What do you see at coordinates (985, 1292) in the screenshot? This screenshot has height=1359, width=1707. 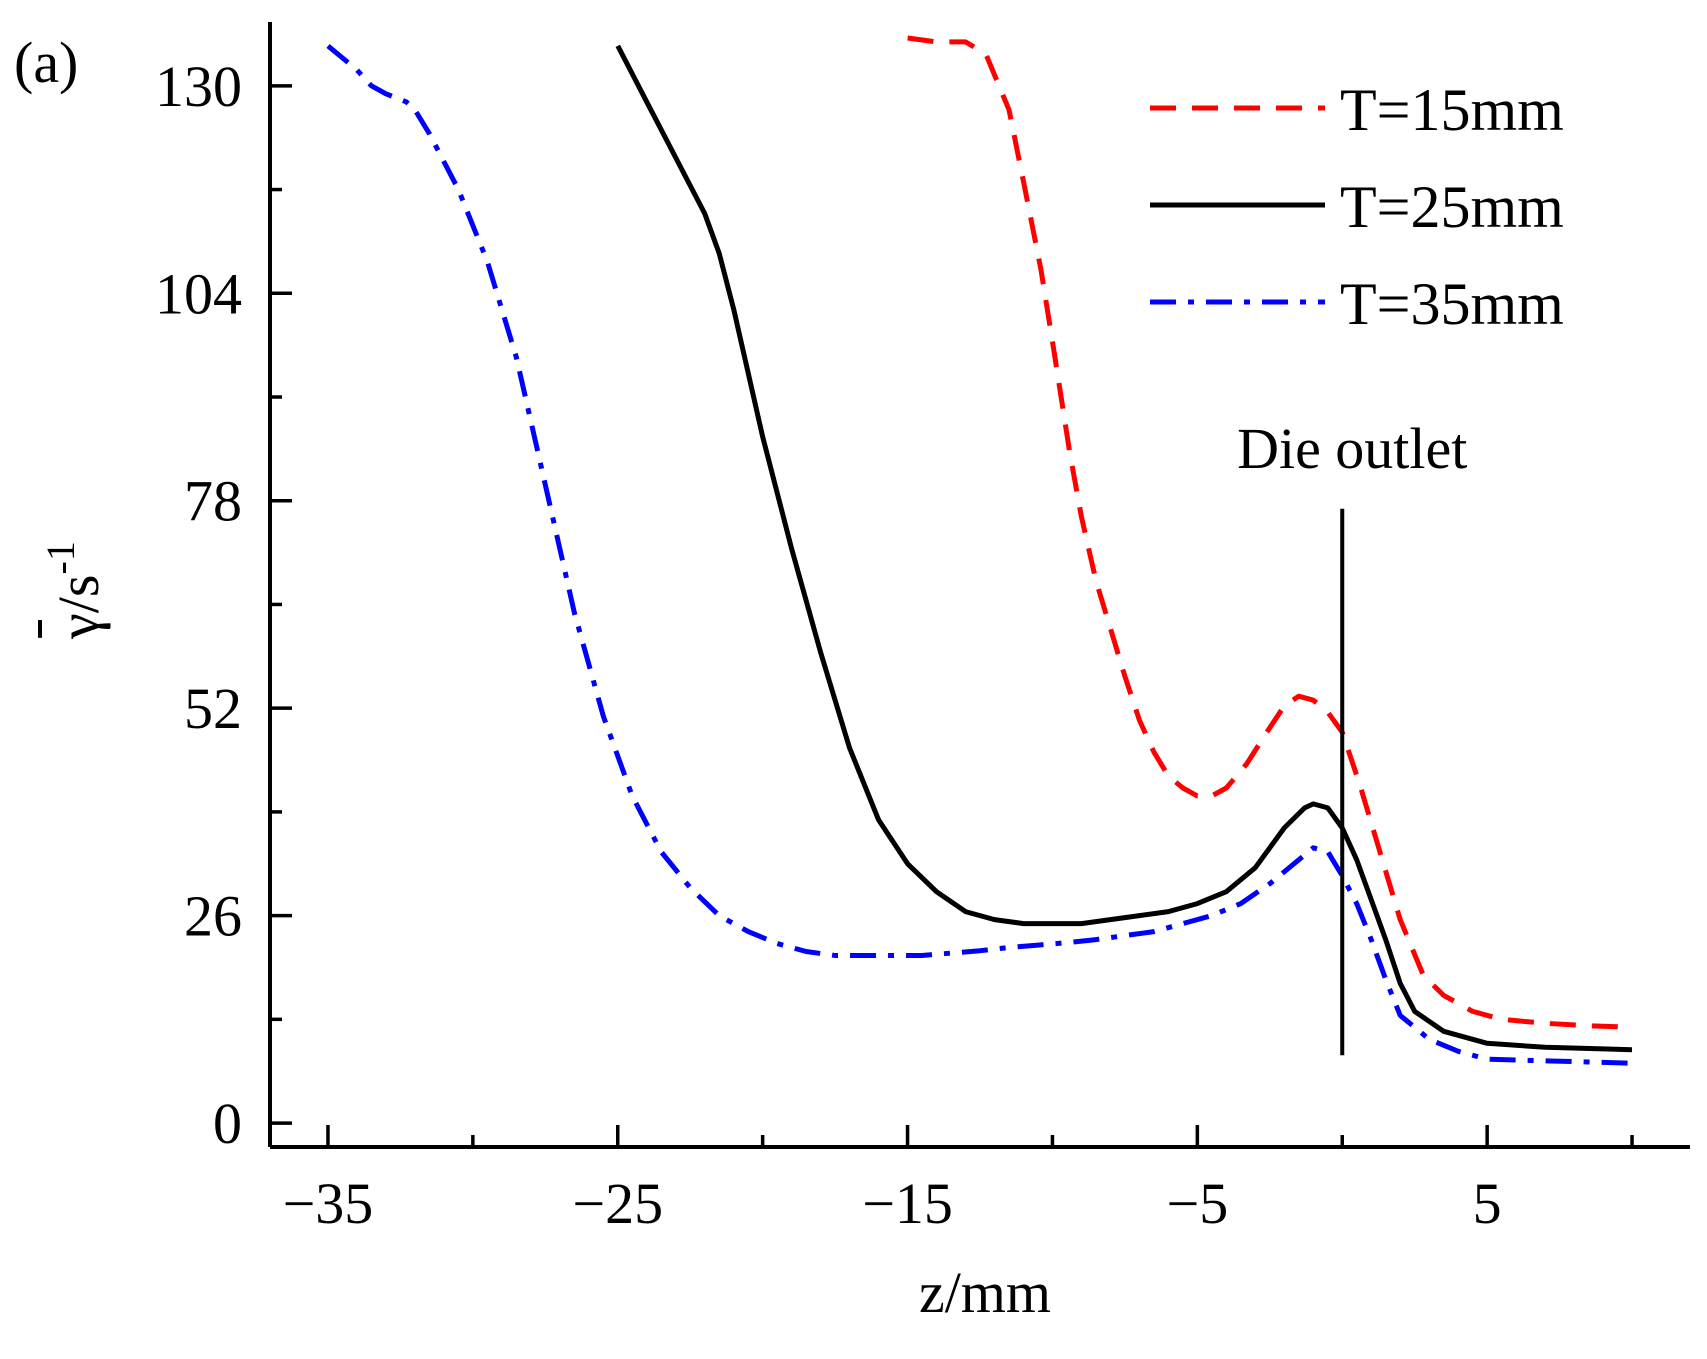 I see `x-axis-label: z/mm` at bounding box center [985, 1292].